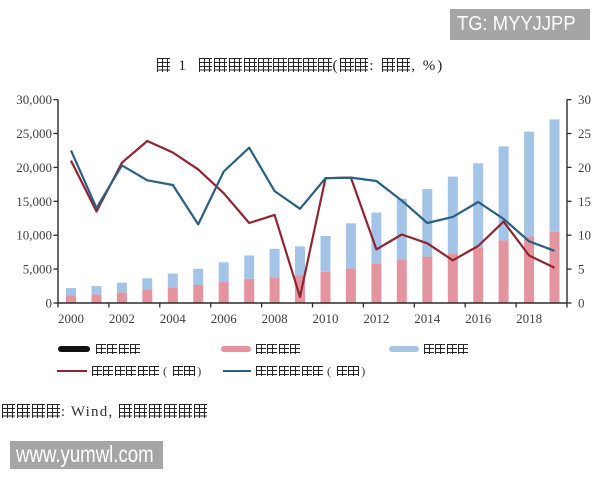 This screenshot has height=485, width=600. Describe the element at coordinates (275, 318) in the screenshot. I see `svg-text: 2008` at that location.